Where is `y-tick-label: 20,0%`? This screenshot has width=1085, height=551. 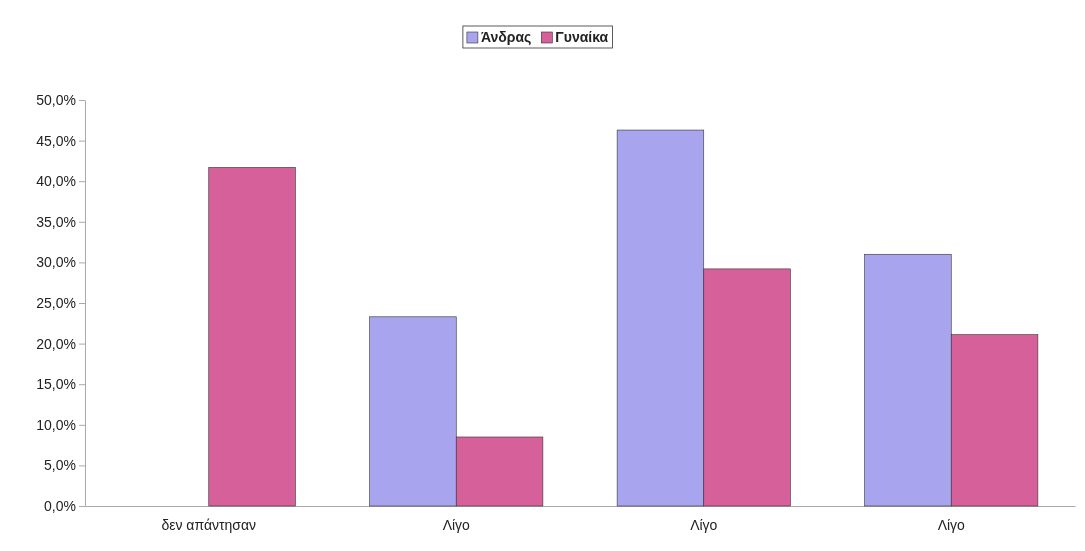 y-tick-label: 20,0% is located at coordinates (56, 343).